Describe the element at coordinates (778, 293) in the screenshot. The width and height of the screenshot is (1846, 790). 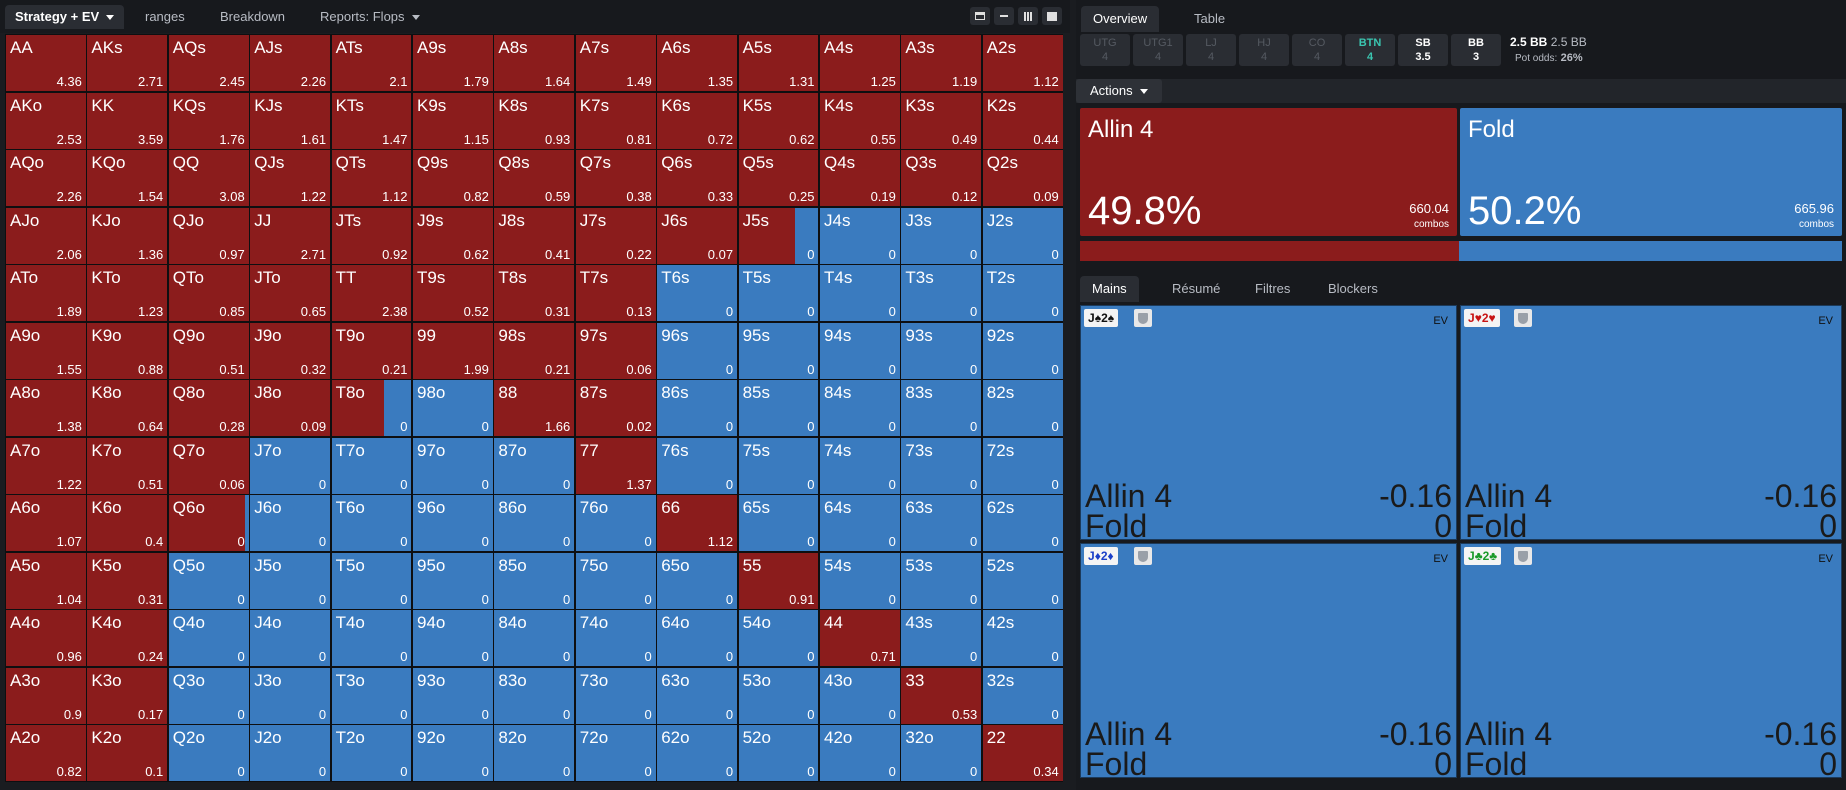
I see `hand-cell: T5s 0` at that location.